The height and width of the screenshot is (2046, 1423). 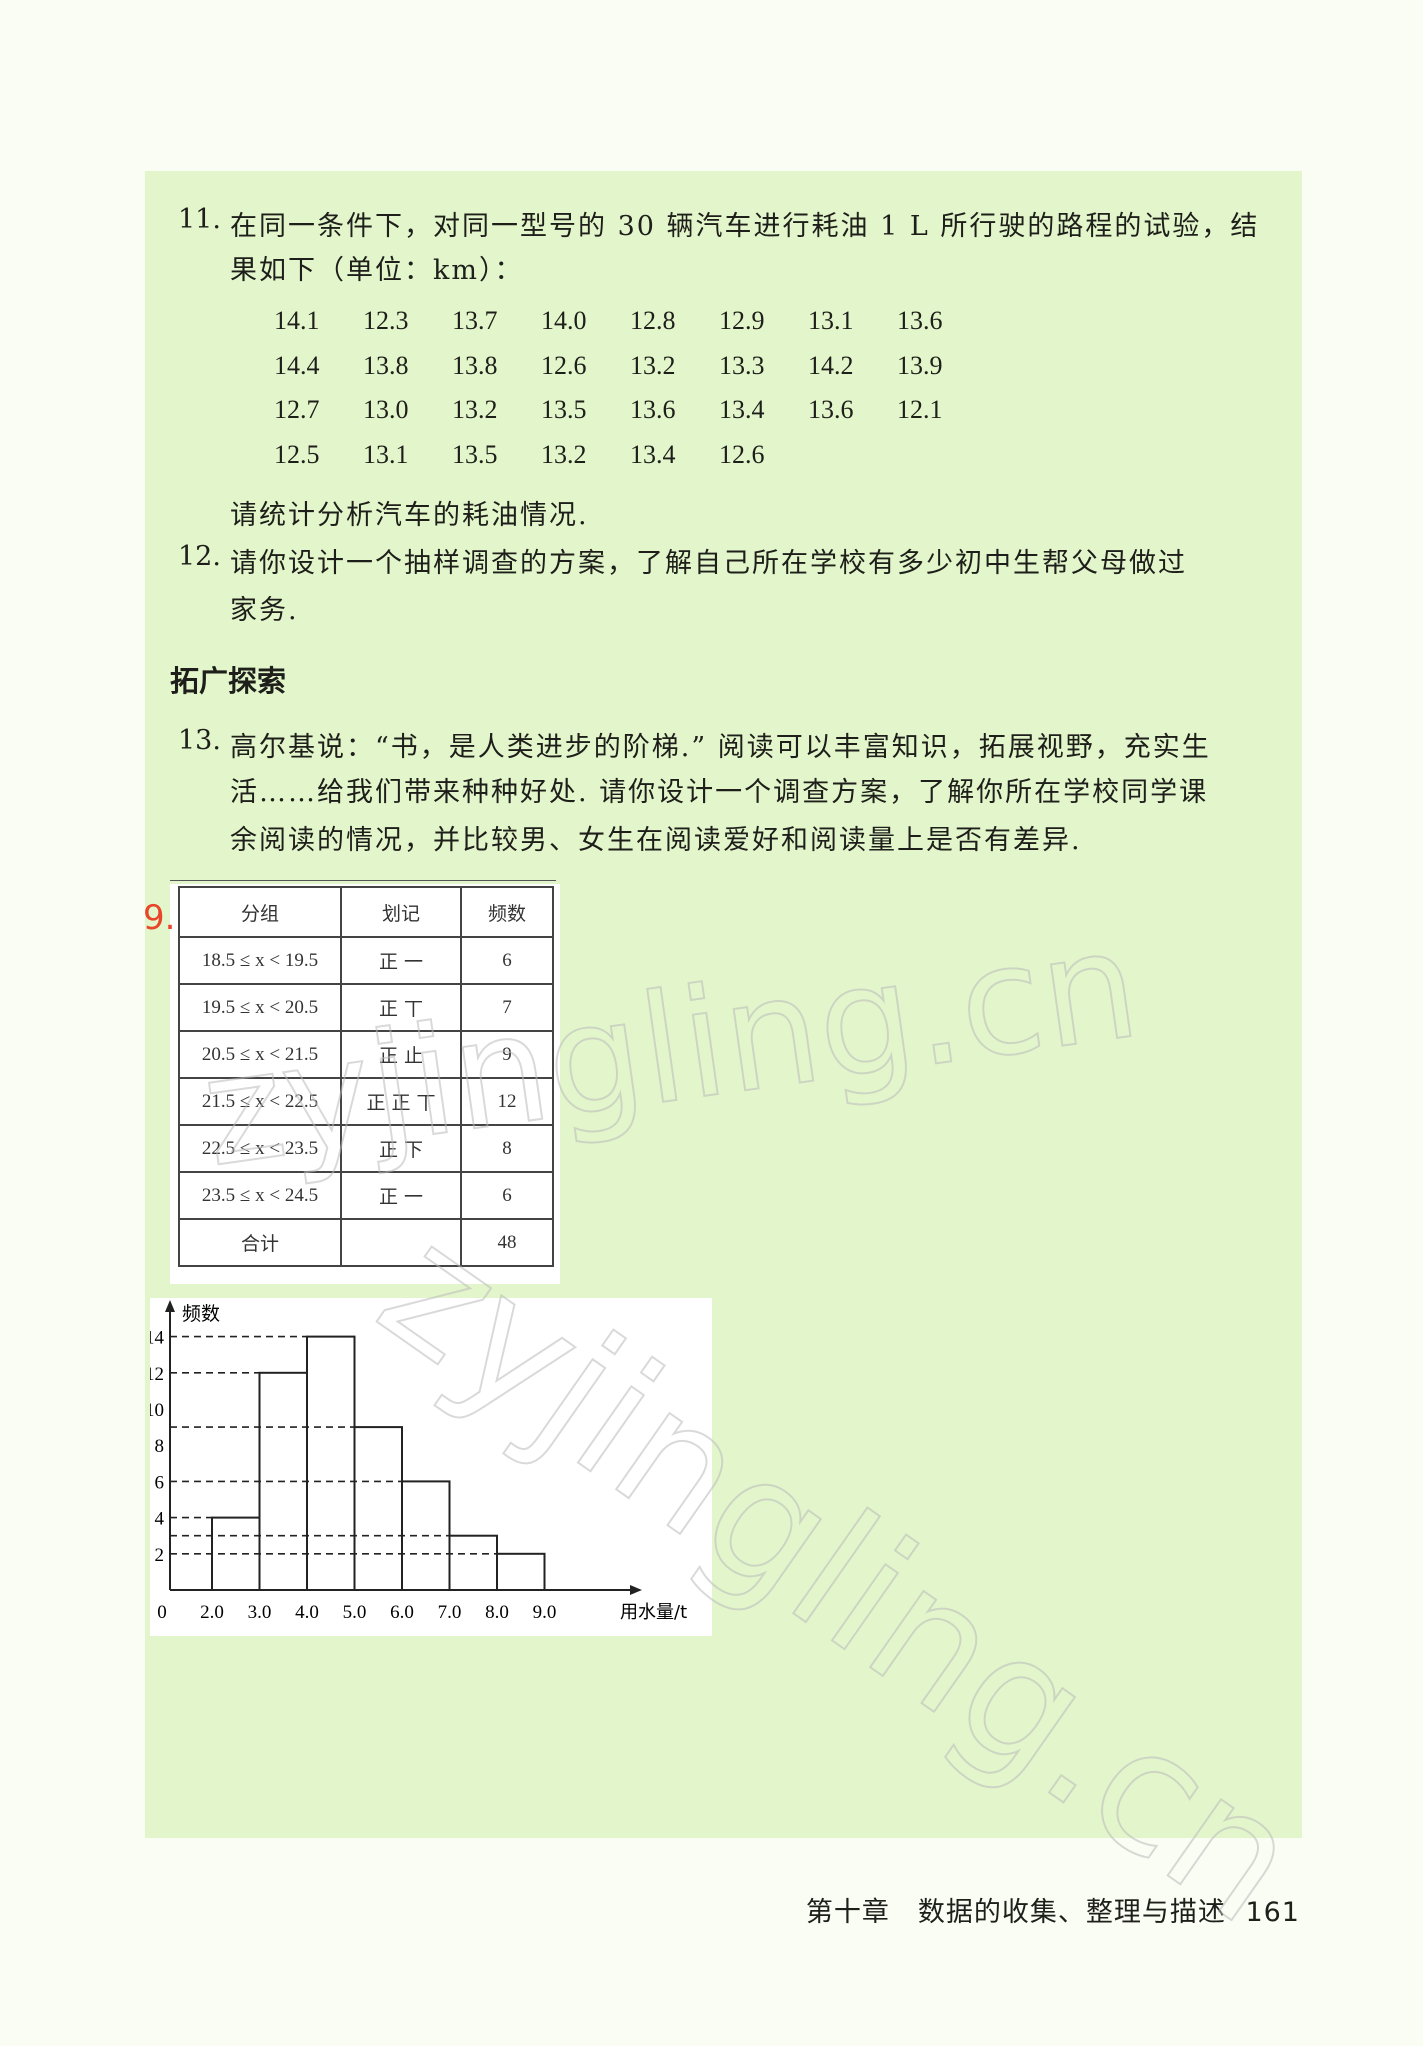 What do you see at coordinates (653, 320) in the screenshot?
I see `data-value: 12.8` at bounding box center [653, 320].